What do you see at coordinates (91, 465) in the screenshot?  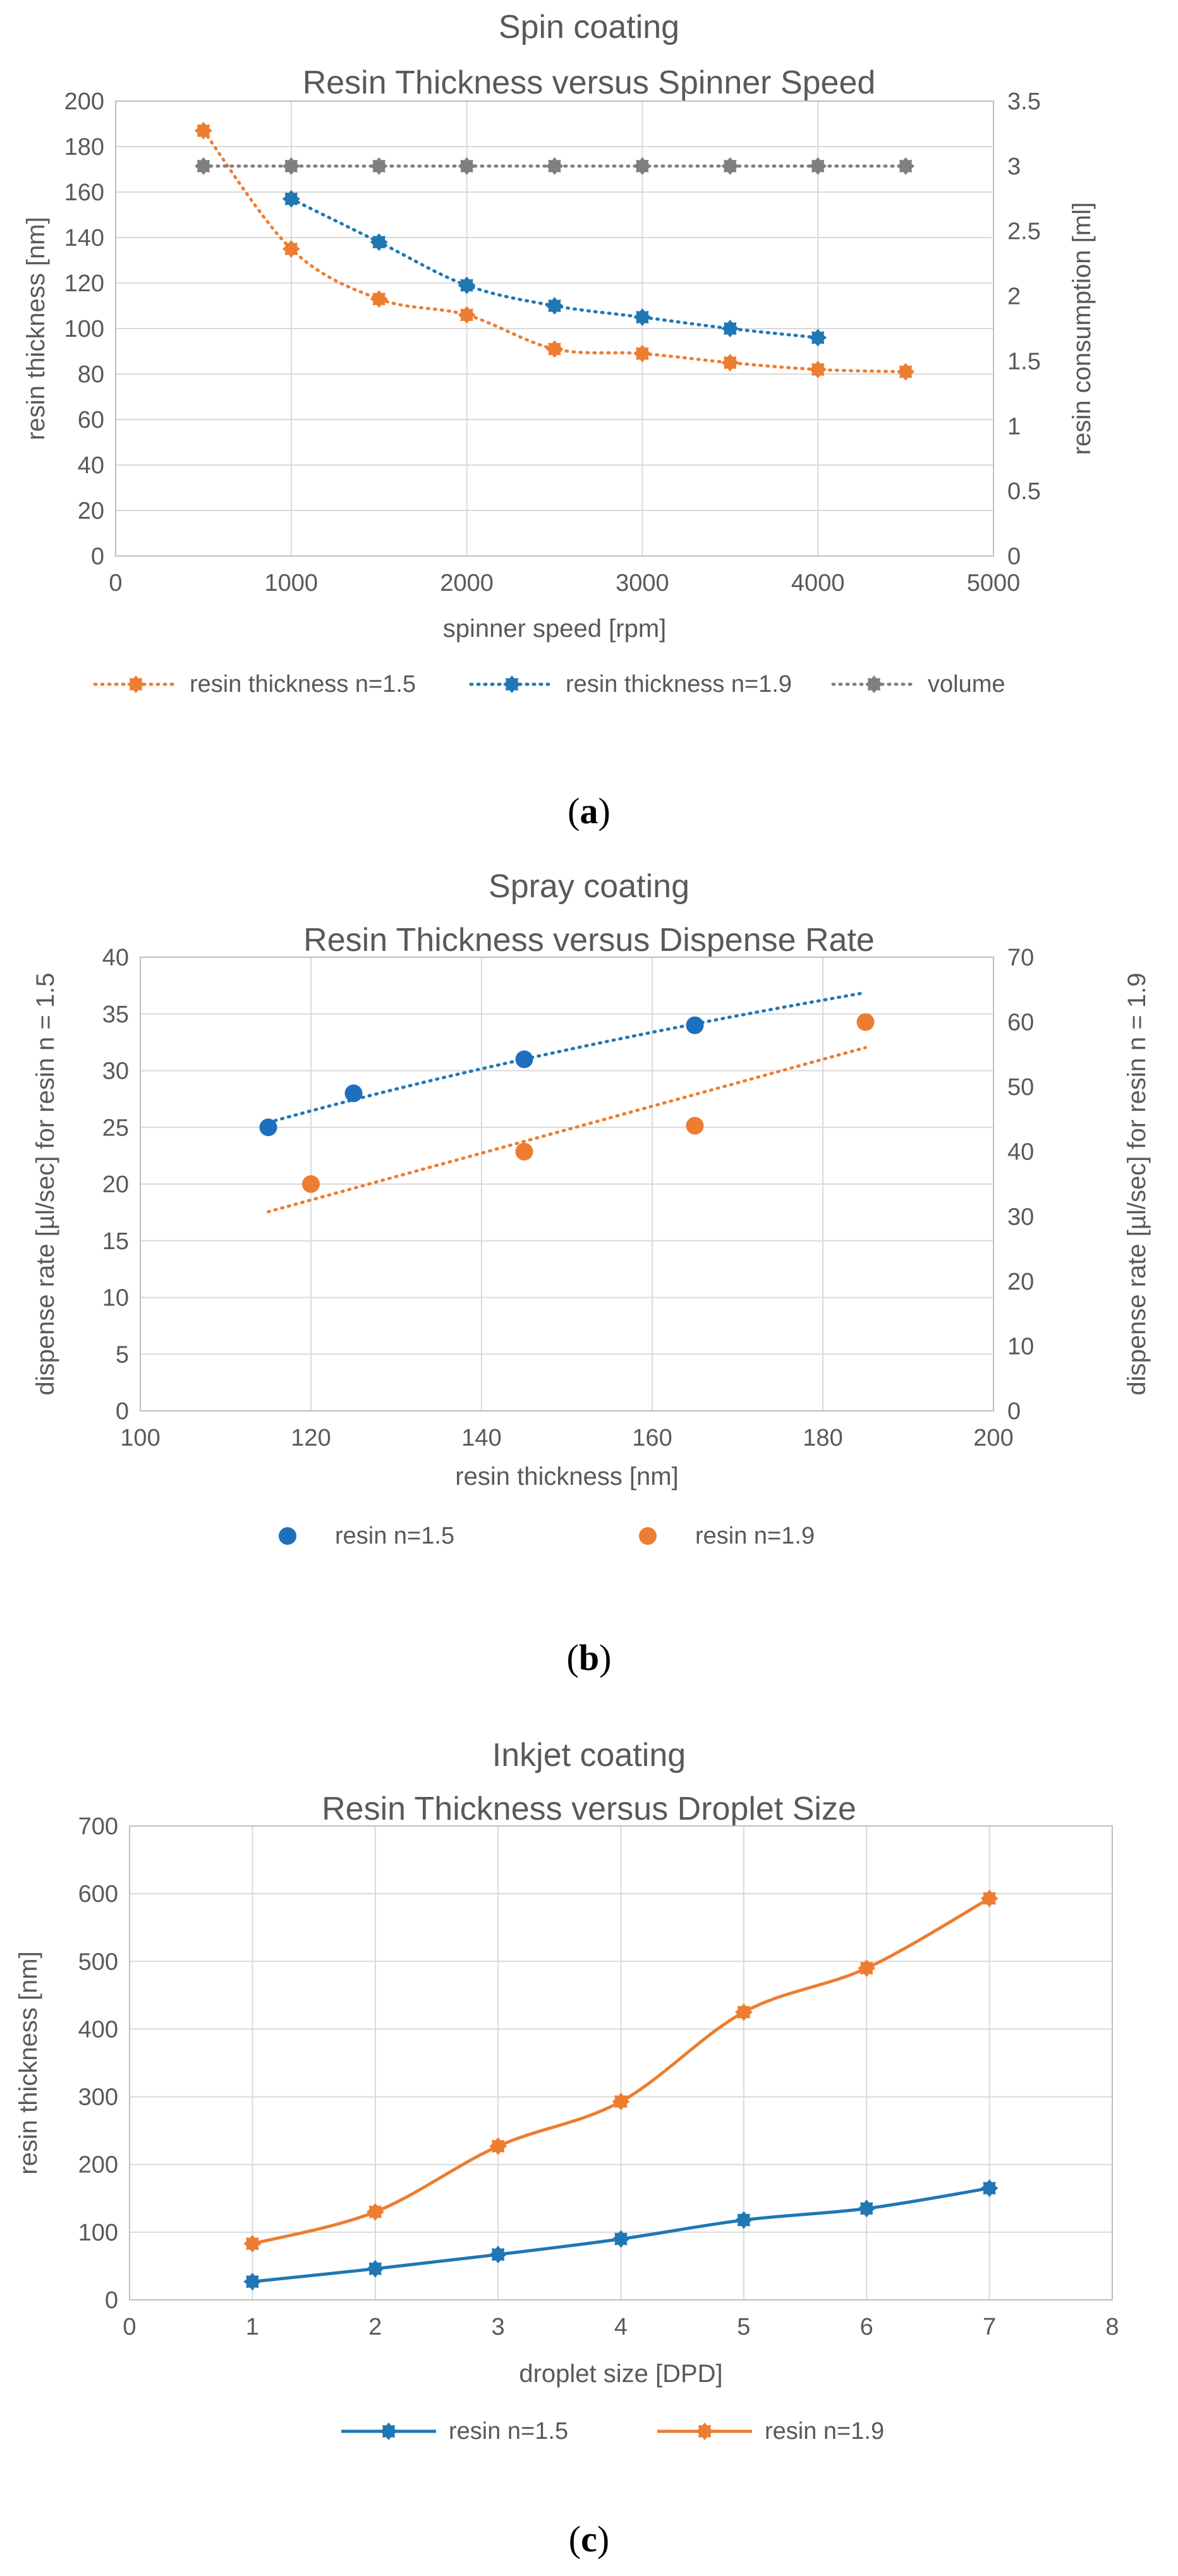 I see `y-tick-label: 40` at bounding box center [91, 465].